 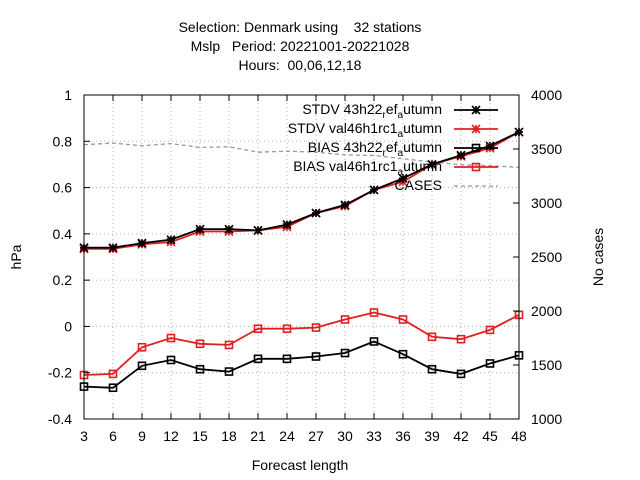 I want to click on y2-tick-label: 3500, so click(x=546, y=149).